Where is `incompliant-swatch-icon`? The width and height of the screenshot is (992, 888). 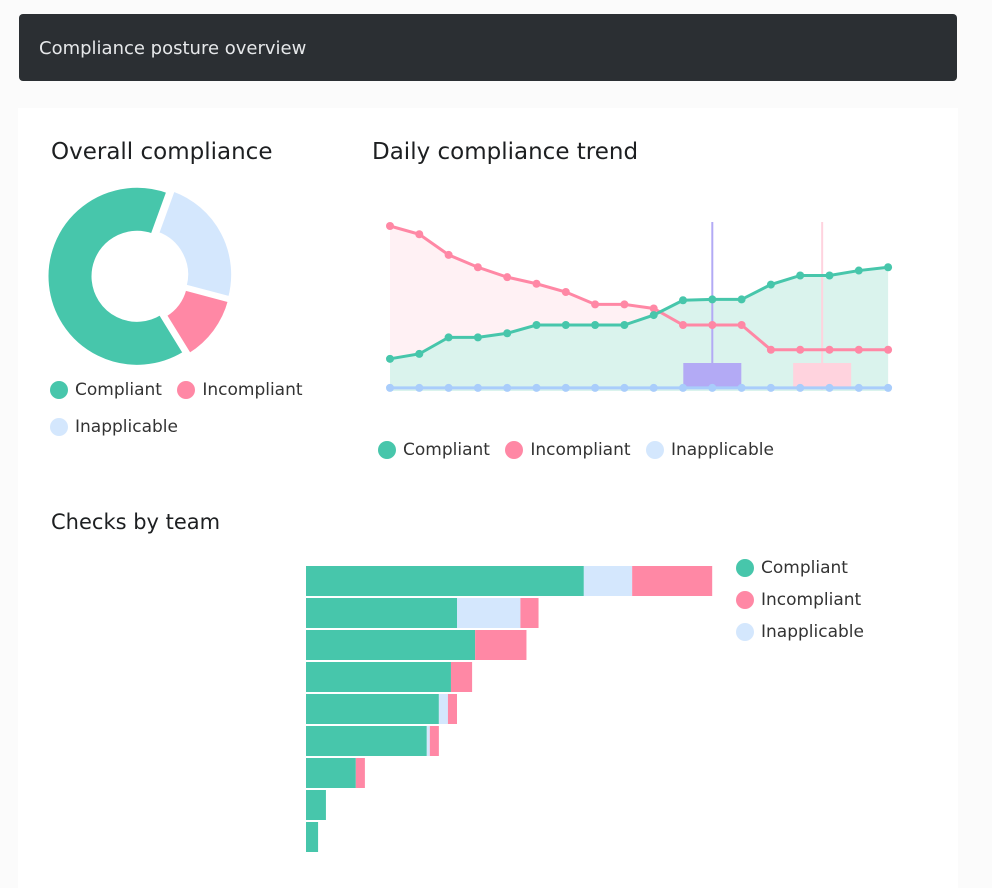 incompliant-swatch-icon is located at coordinates (745, 600).